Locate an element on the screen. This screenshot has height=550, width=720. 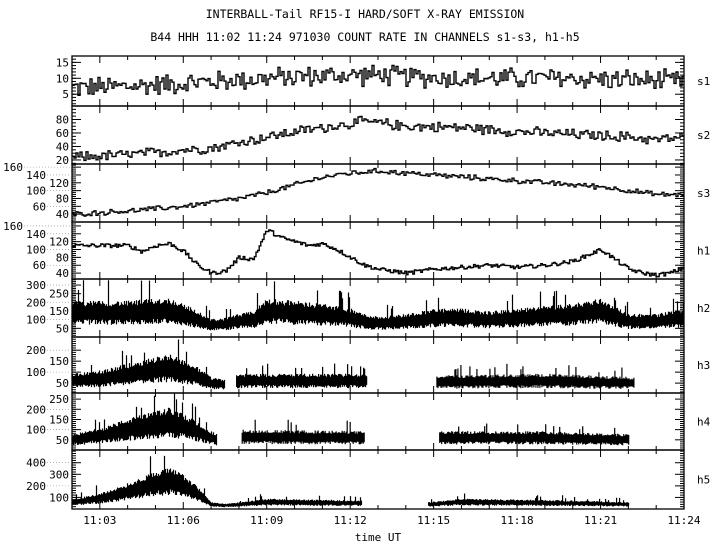
y-tick-label-s2: 40 is located at coordinates (62, 146).